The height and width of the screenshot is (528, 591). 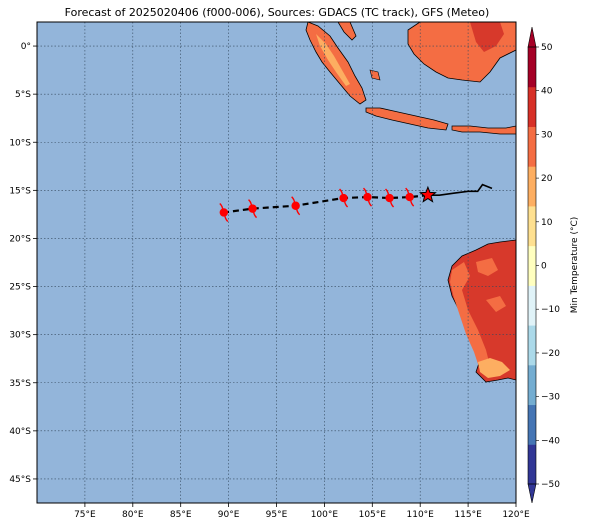 What do you see at coordinates (547, 223) in the screenshot?
I see `colorbar-tick-label: 10` at bounding box center [547, 223].